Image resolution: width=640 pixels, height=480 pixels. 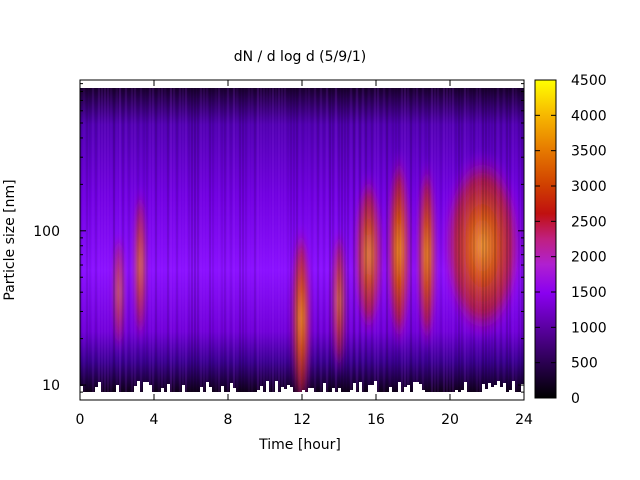 I want to click on y-tick-label: 100, so click(x=46, y=232).